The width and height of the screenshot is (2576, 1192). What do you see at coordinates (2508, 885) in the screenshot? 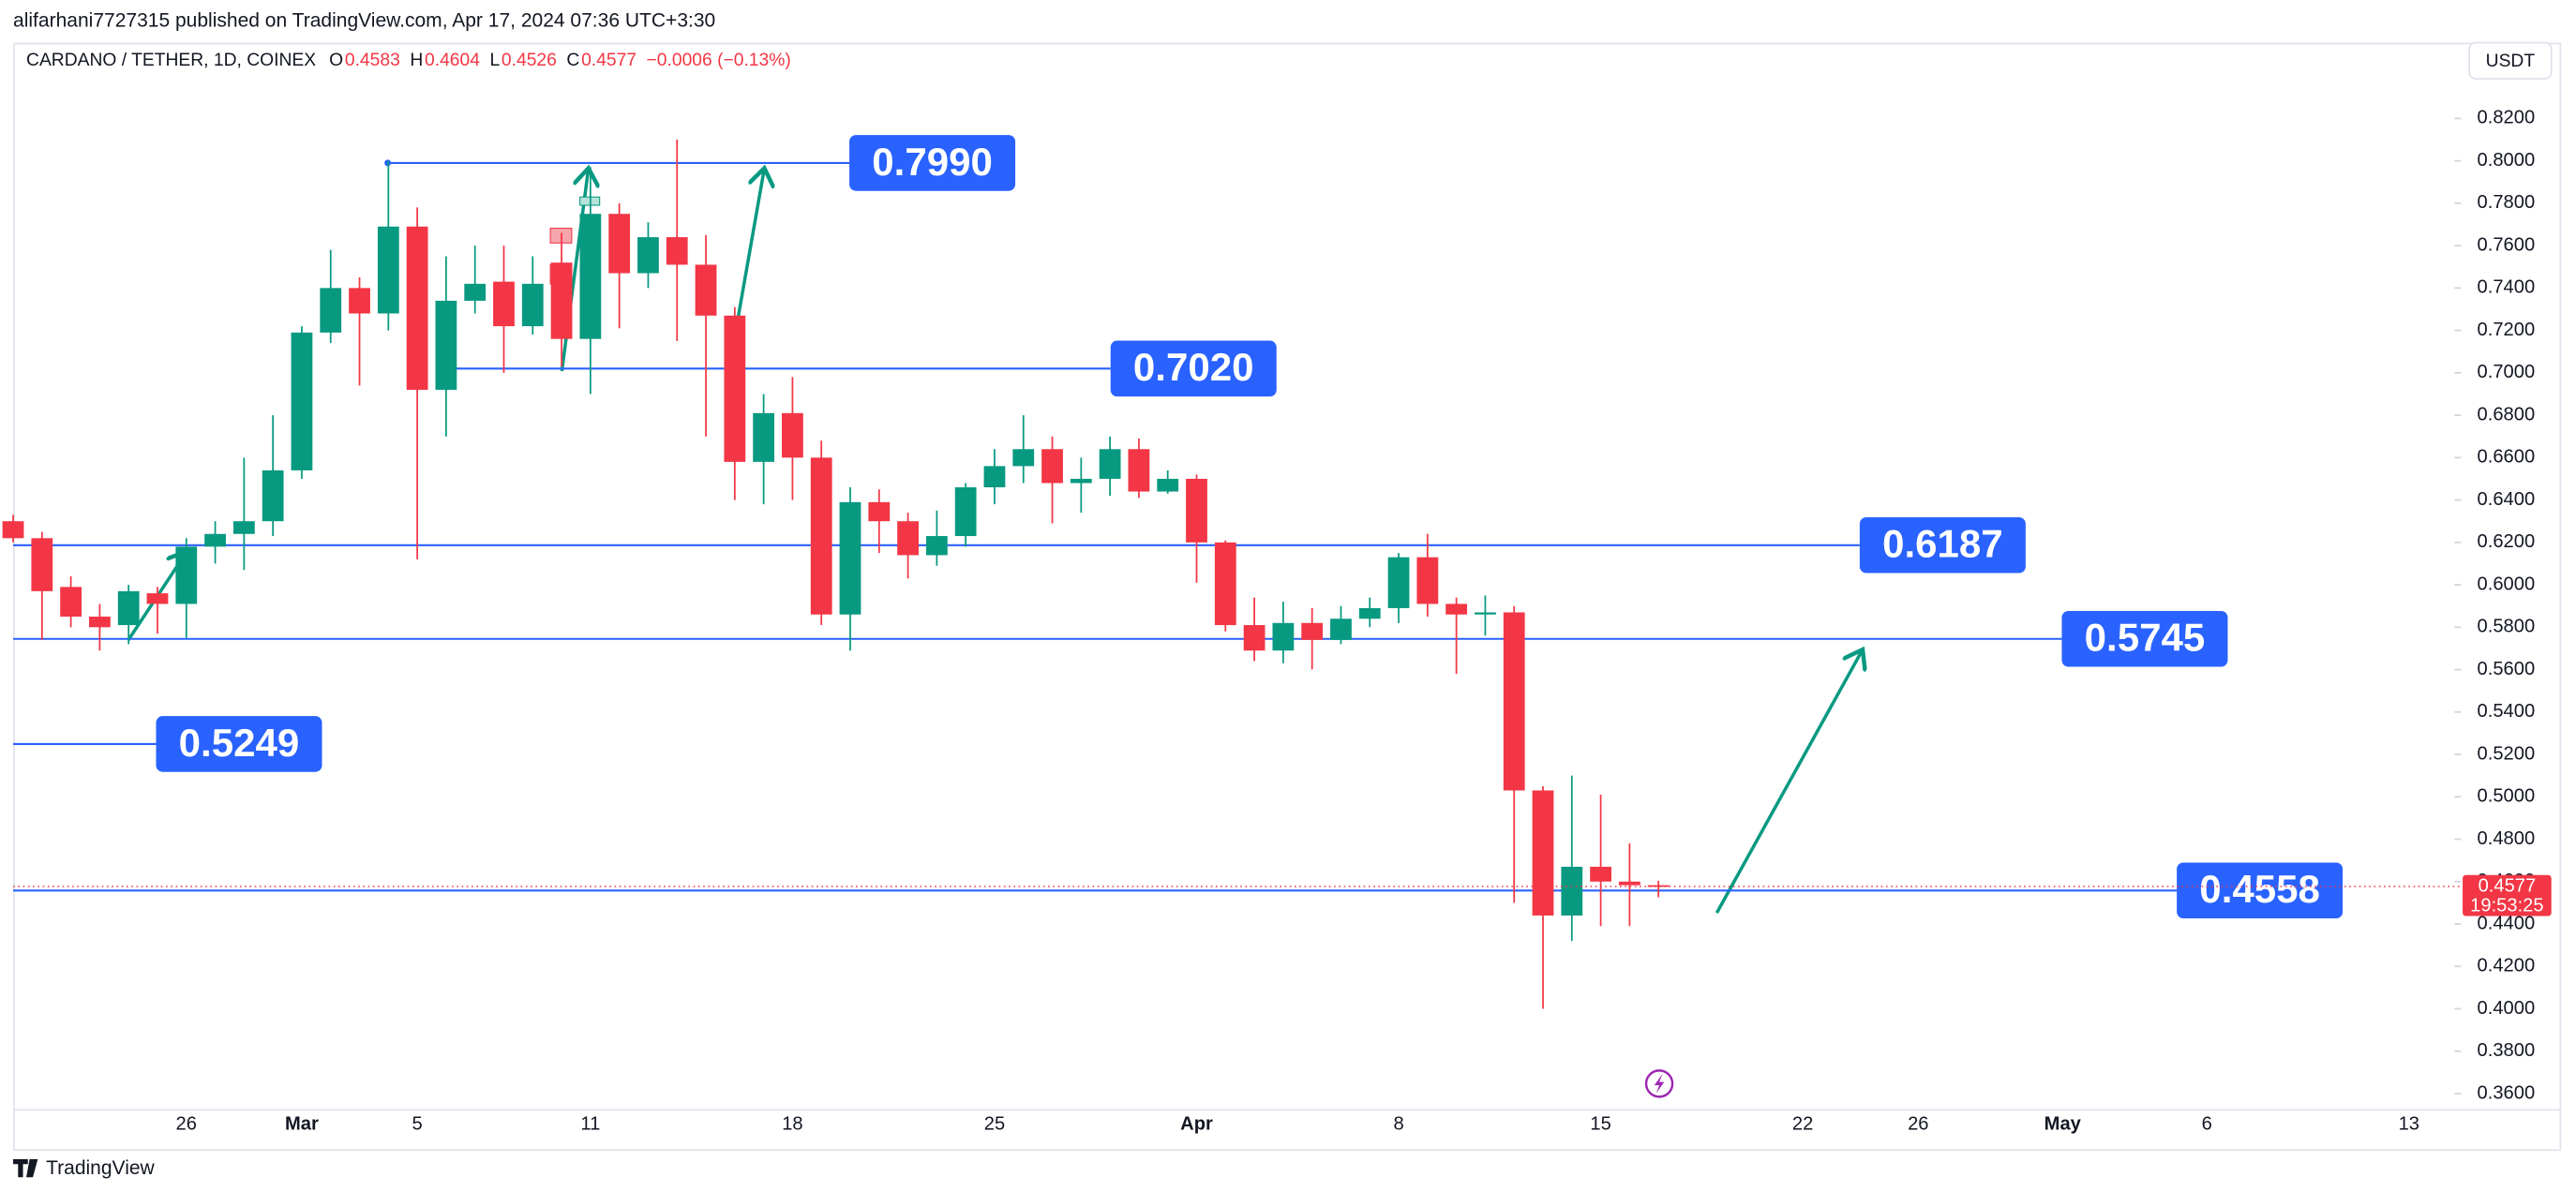
I see `last-price-label: 0.4577` at bounding box center [2508, 885].